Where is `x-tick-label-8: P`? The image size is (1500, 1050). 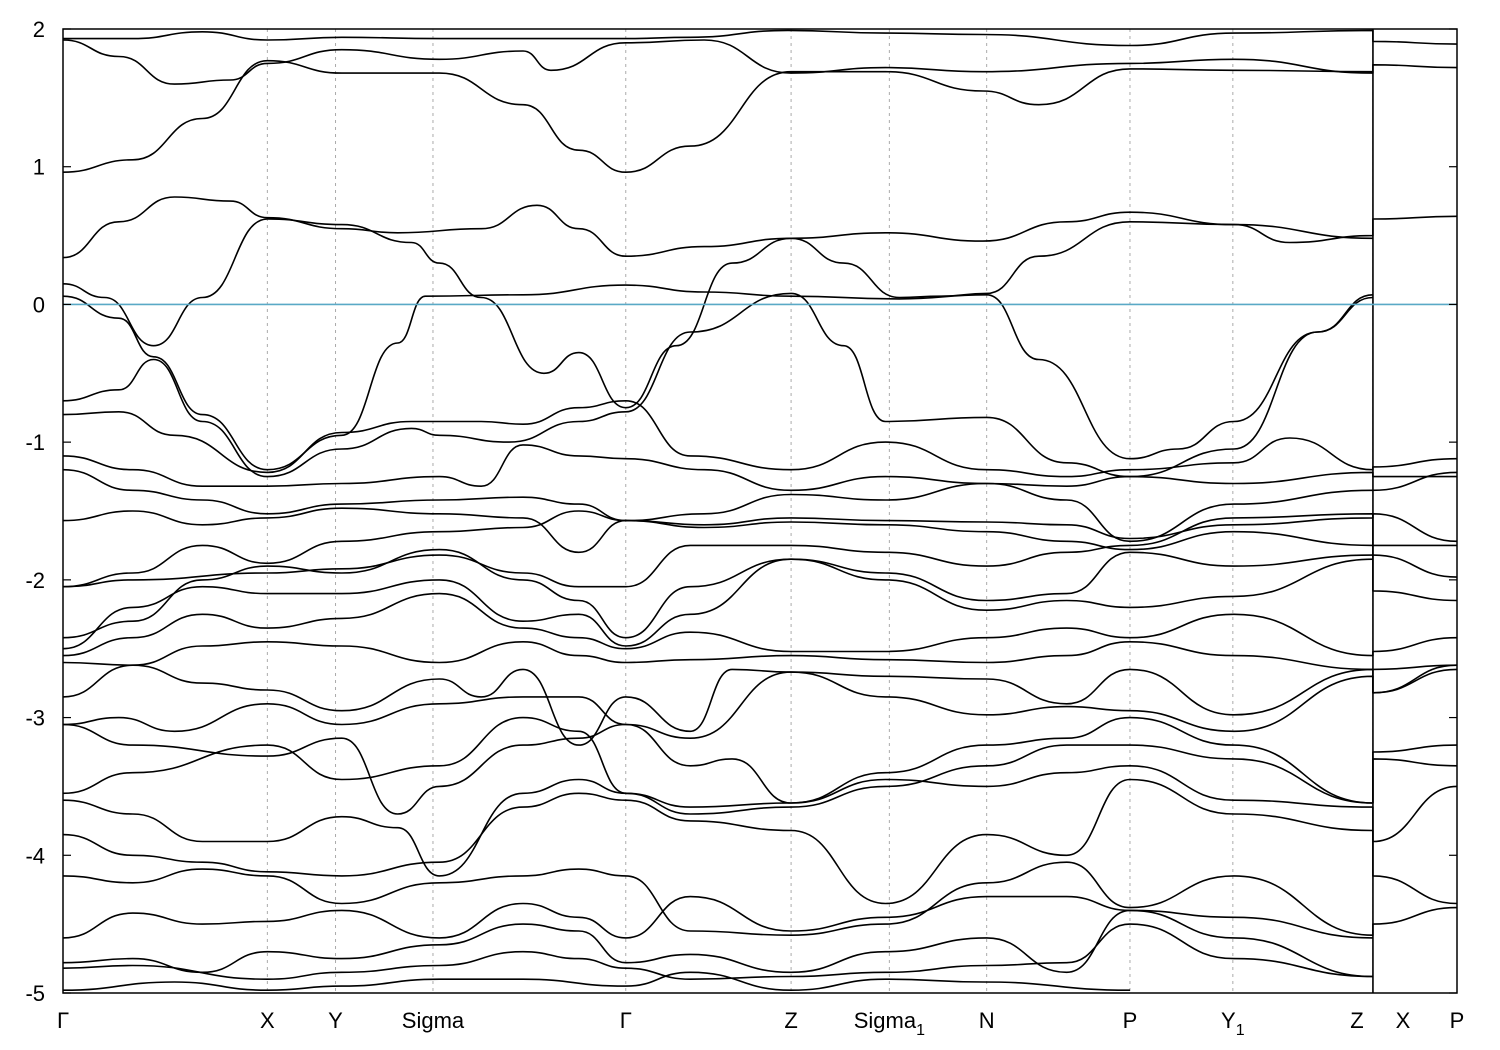 x-tick-label-8: P is located at coordinates (1130, 1020).